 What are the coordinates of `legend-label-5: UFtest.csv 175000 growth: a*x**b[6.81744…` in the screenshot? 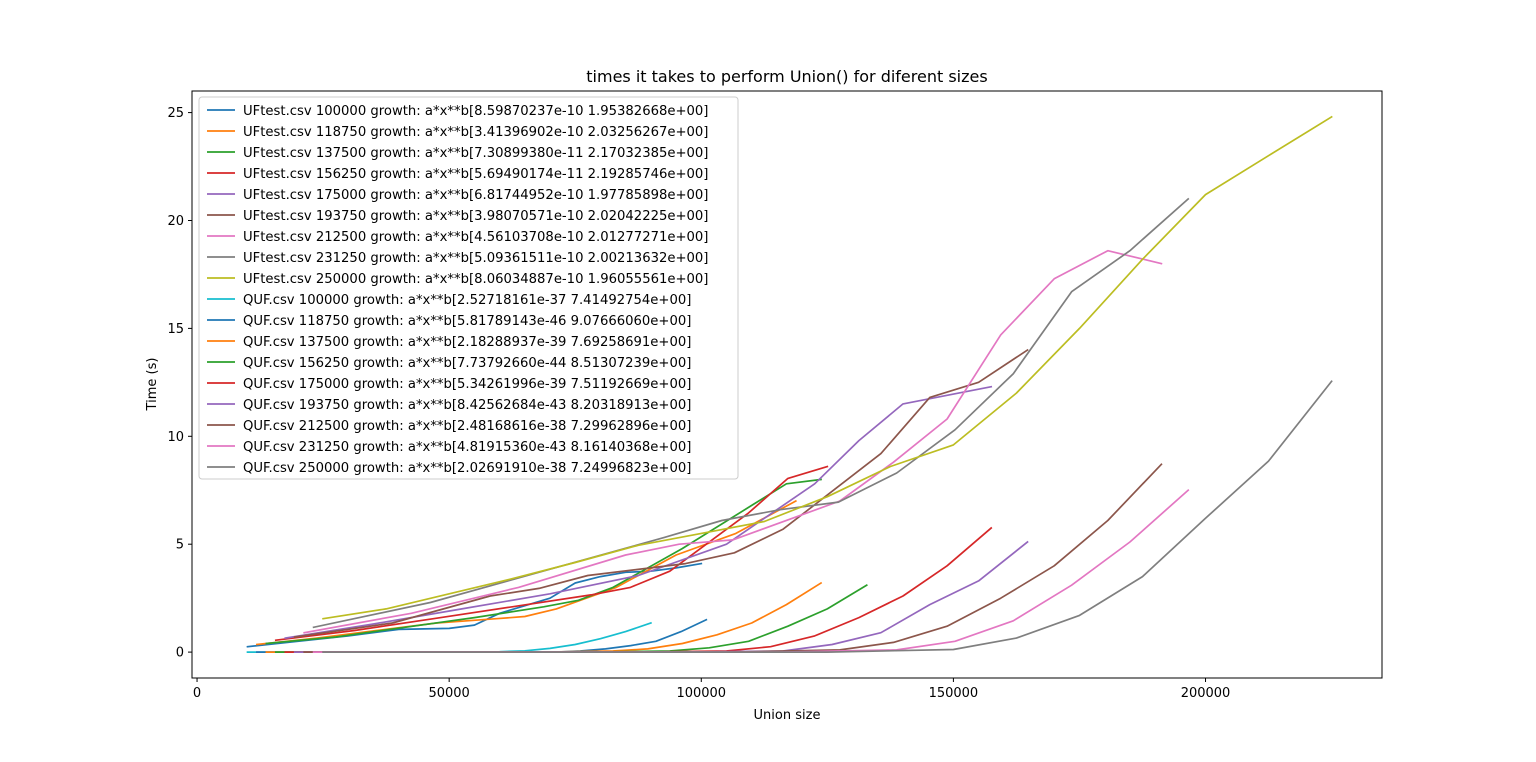 It's located at (475, 195).